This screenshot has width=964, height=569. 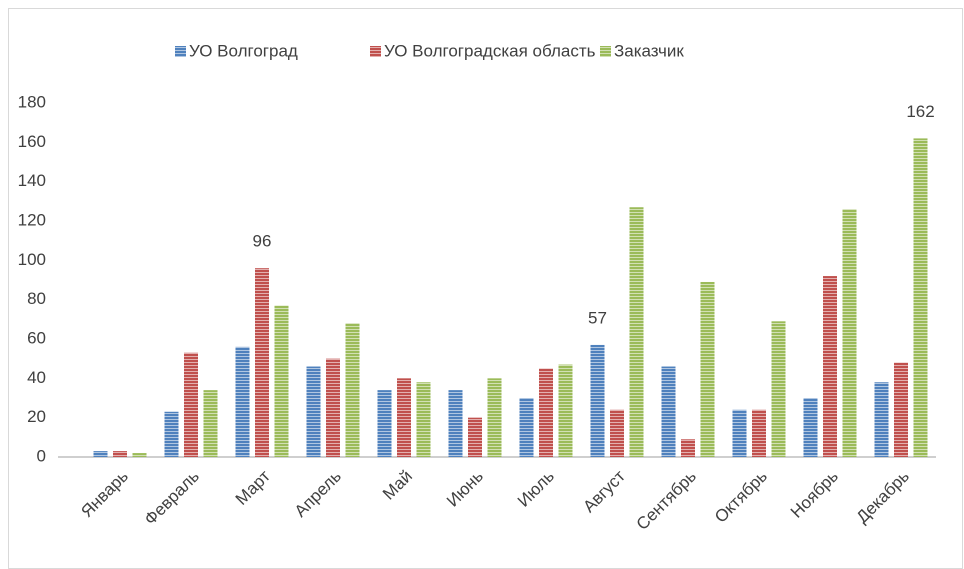 I want to click on y-tick-label: 120, so click(x=32, y=219).